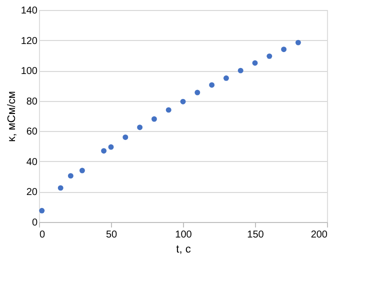 This screenshot has height=299, width=381. Describe the element at coordinates (255, 235) in the screenshot. I see `x-tick-label: 150` at that location.